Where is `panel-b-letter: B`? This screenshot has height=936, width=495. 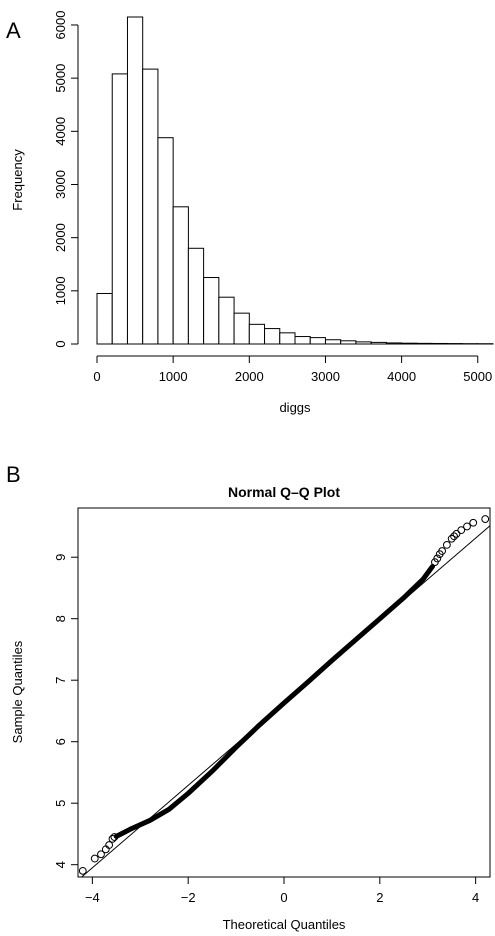
panel-b-letter: B is located at coordinates (13, 474).